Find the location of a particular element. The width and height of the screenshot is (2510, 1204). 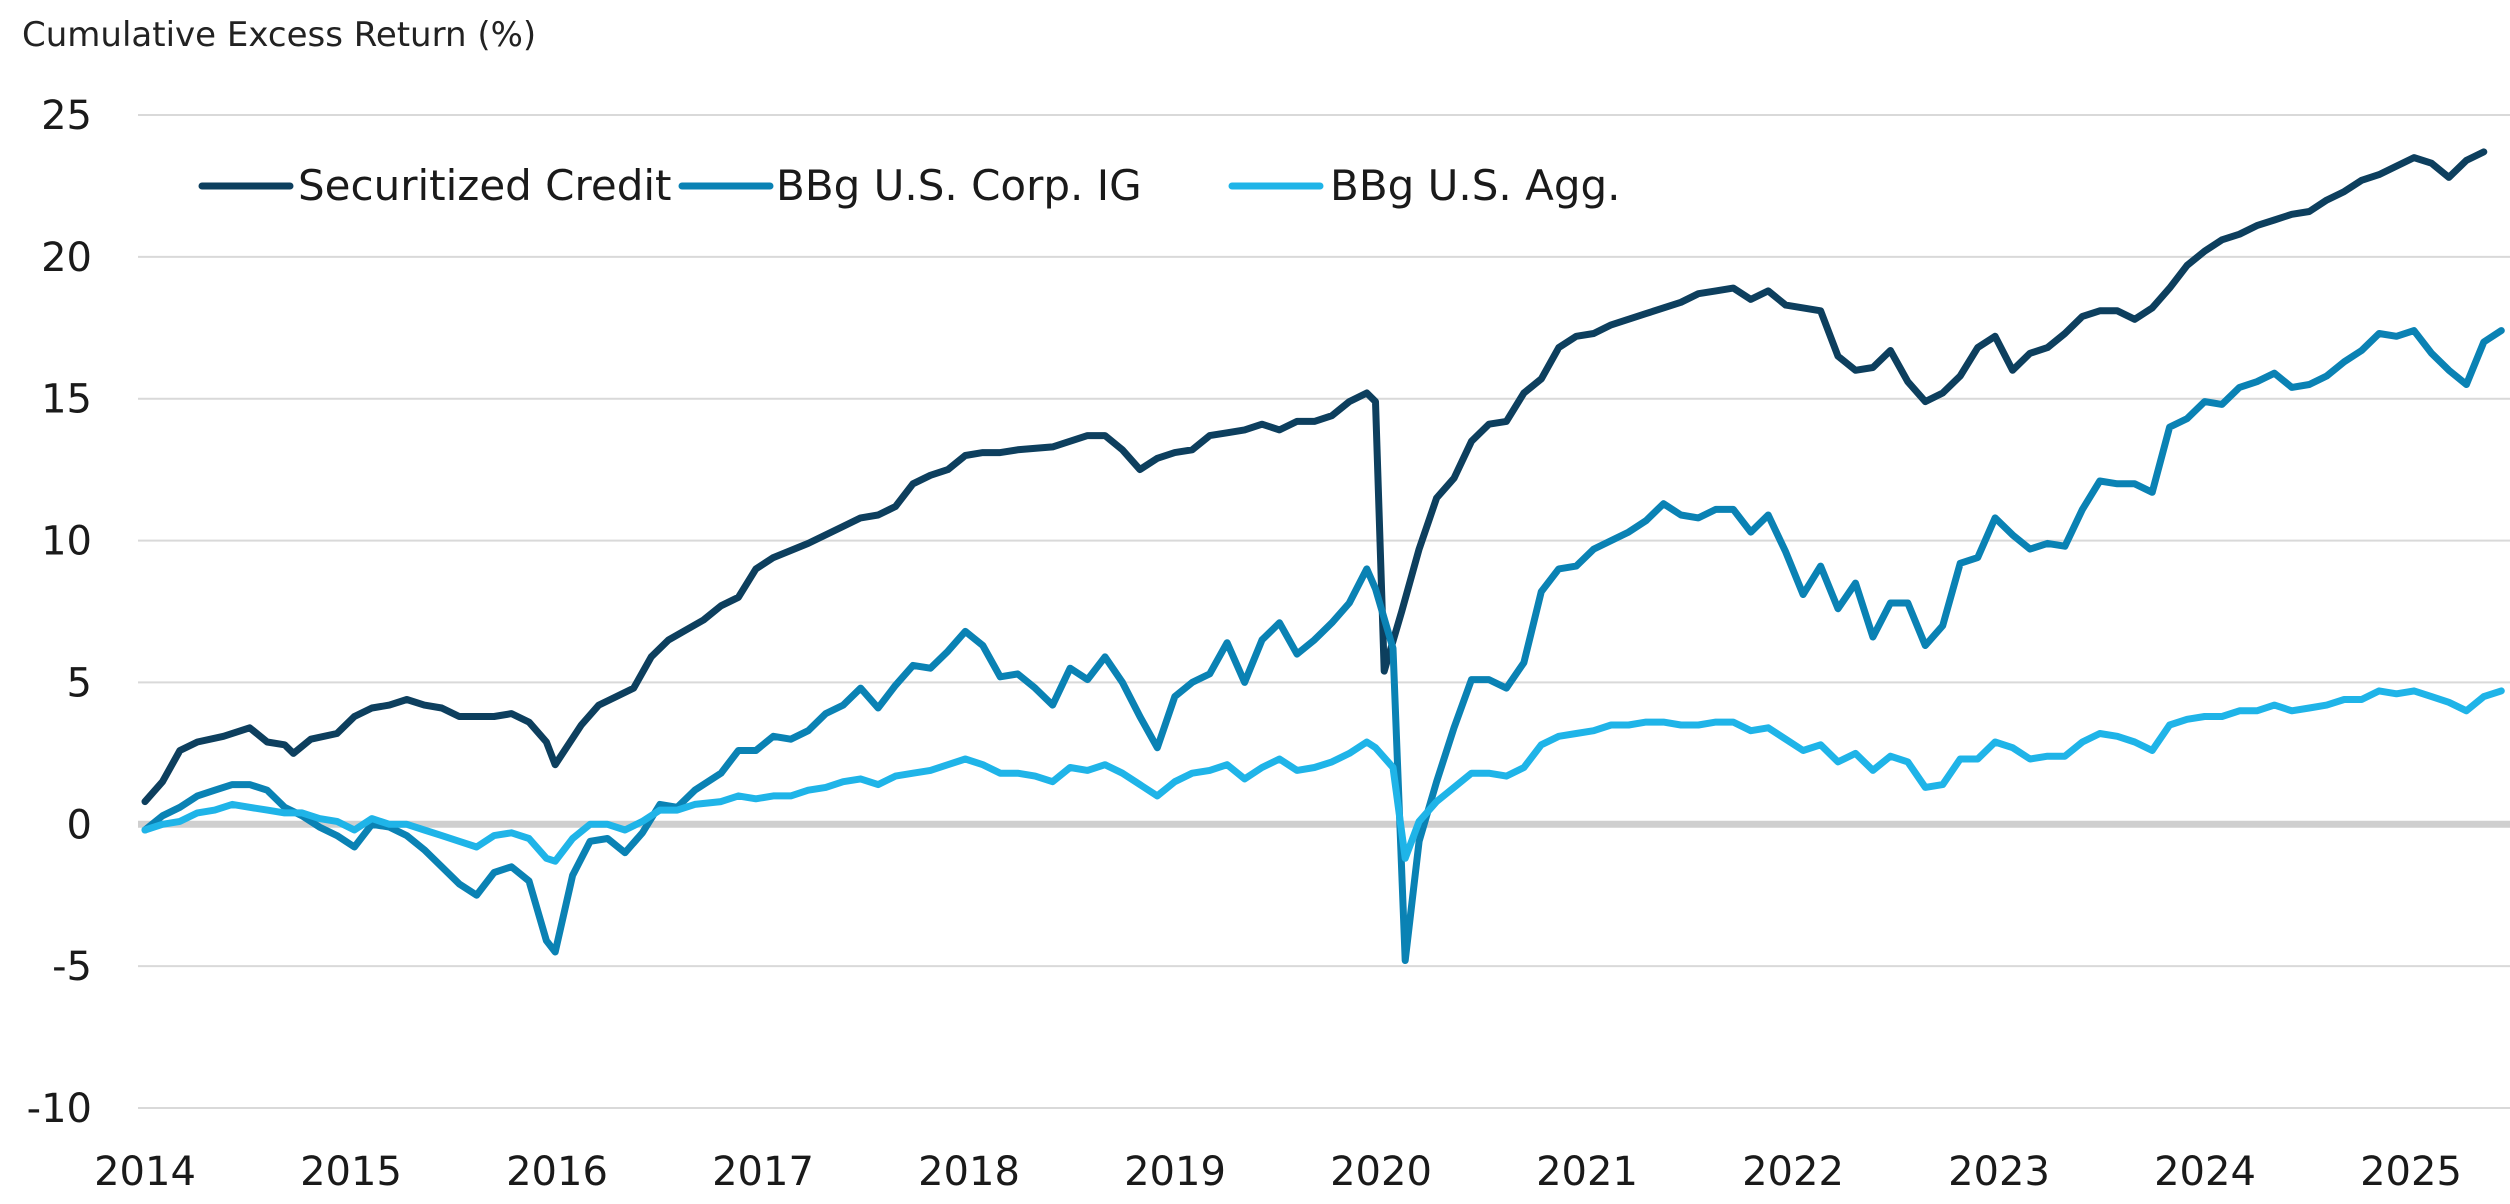

x-tick-label: 2025 is located at coordinates (2411, 1172).